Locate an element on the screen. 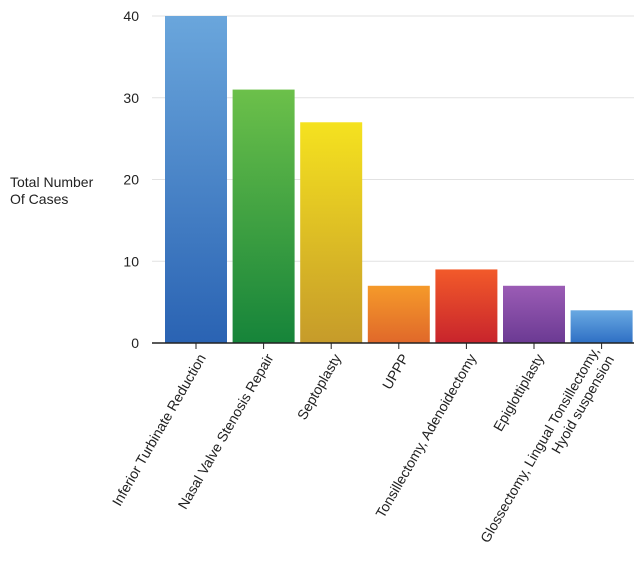 The height and width of the screenshot is (569, 641). y-tick-label: 10 is located at coordinates (131, 261).